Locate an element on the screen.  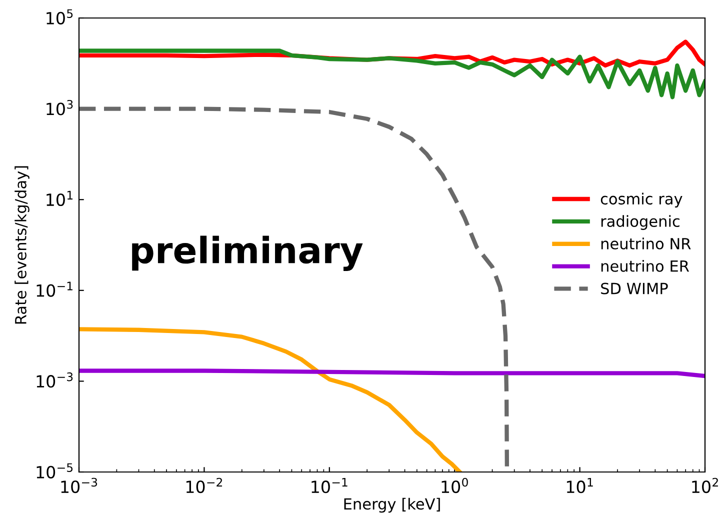
x-axis-title: Energy [keV] is located at coordinates (392, 505).